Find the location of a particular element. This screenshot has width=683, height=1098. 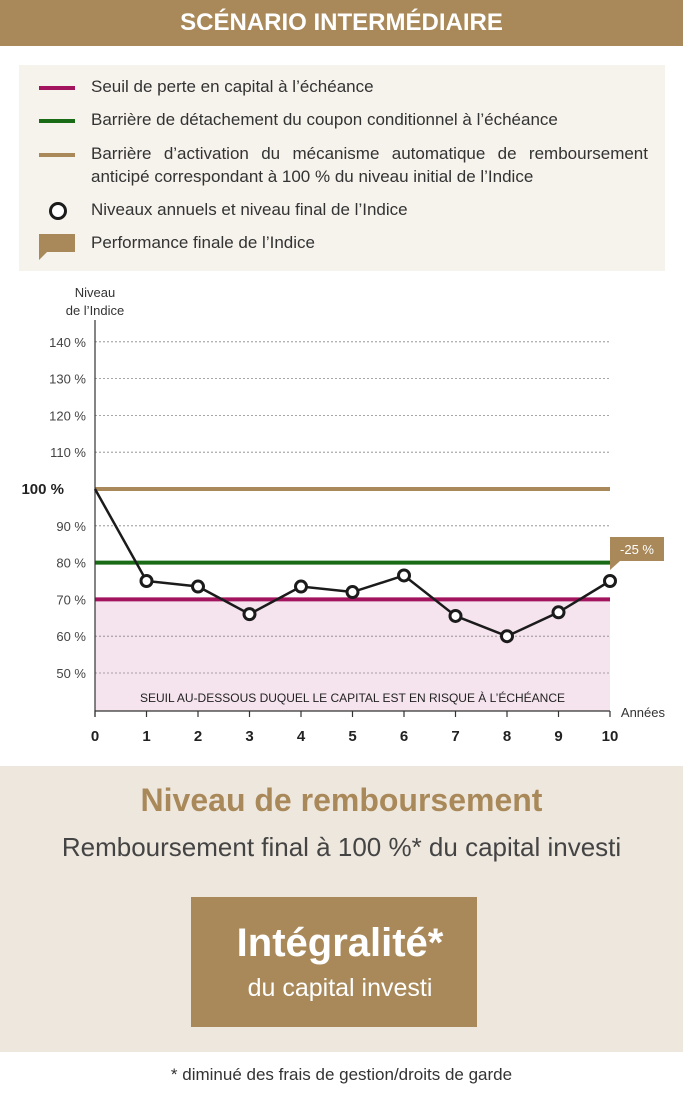

x-tick-label: 1 is located at coordinates (146, 736).